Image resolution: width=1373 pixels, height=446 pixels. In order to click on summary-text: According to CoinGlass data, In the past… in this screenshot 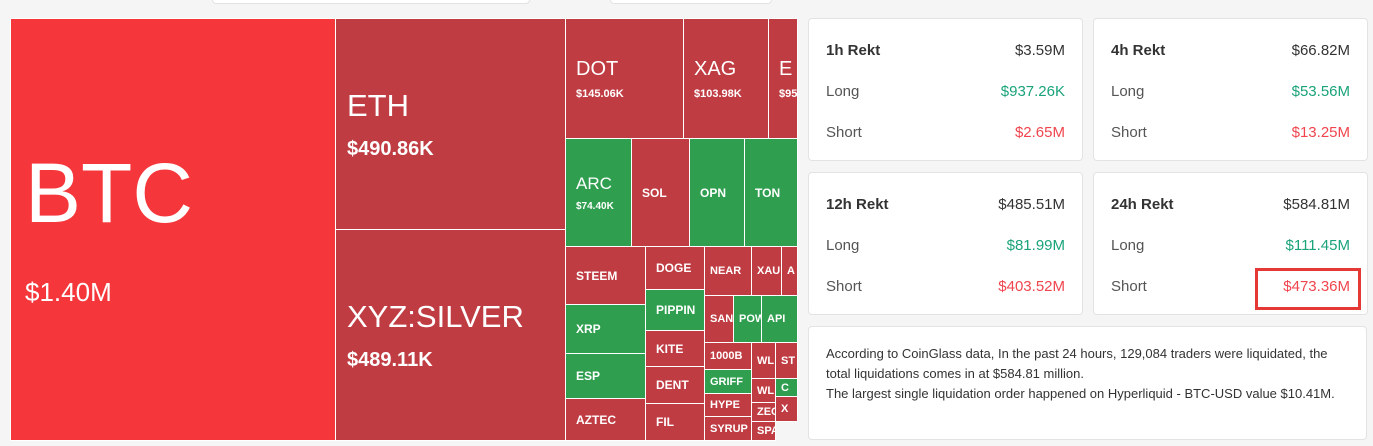, I will do `click(1077, 363)`.